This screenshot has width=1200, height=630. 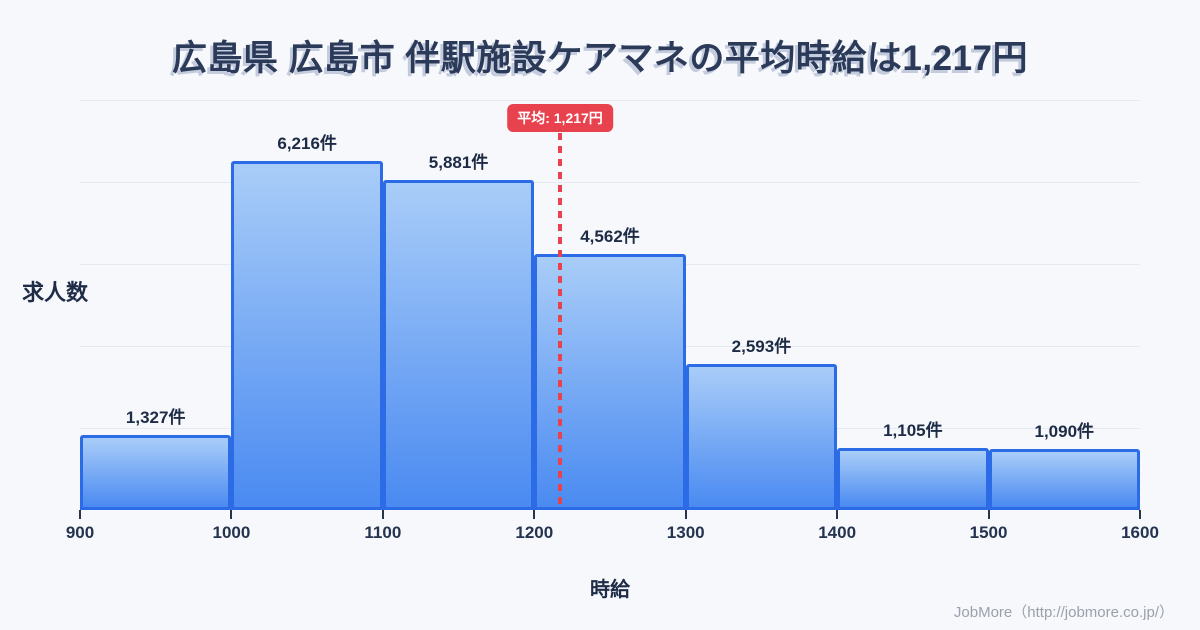 I want to click on x-axis-tick-label: 1100, so click(x=383, y=532).